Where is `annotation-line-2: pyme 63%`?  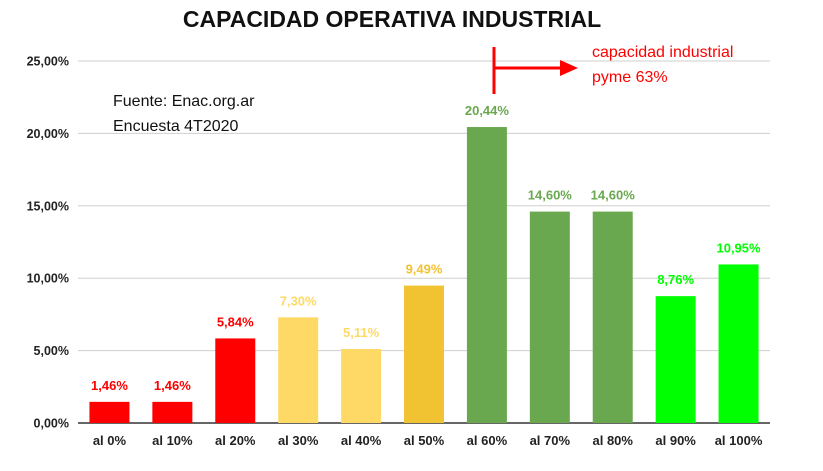
annotation-line-2: pyme 63% is located at coordinates (630, 77).